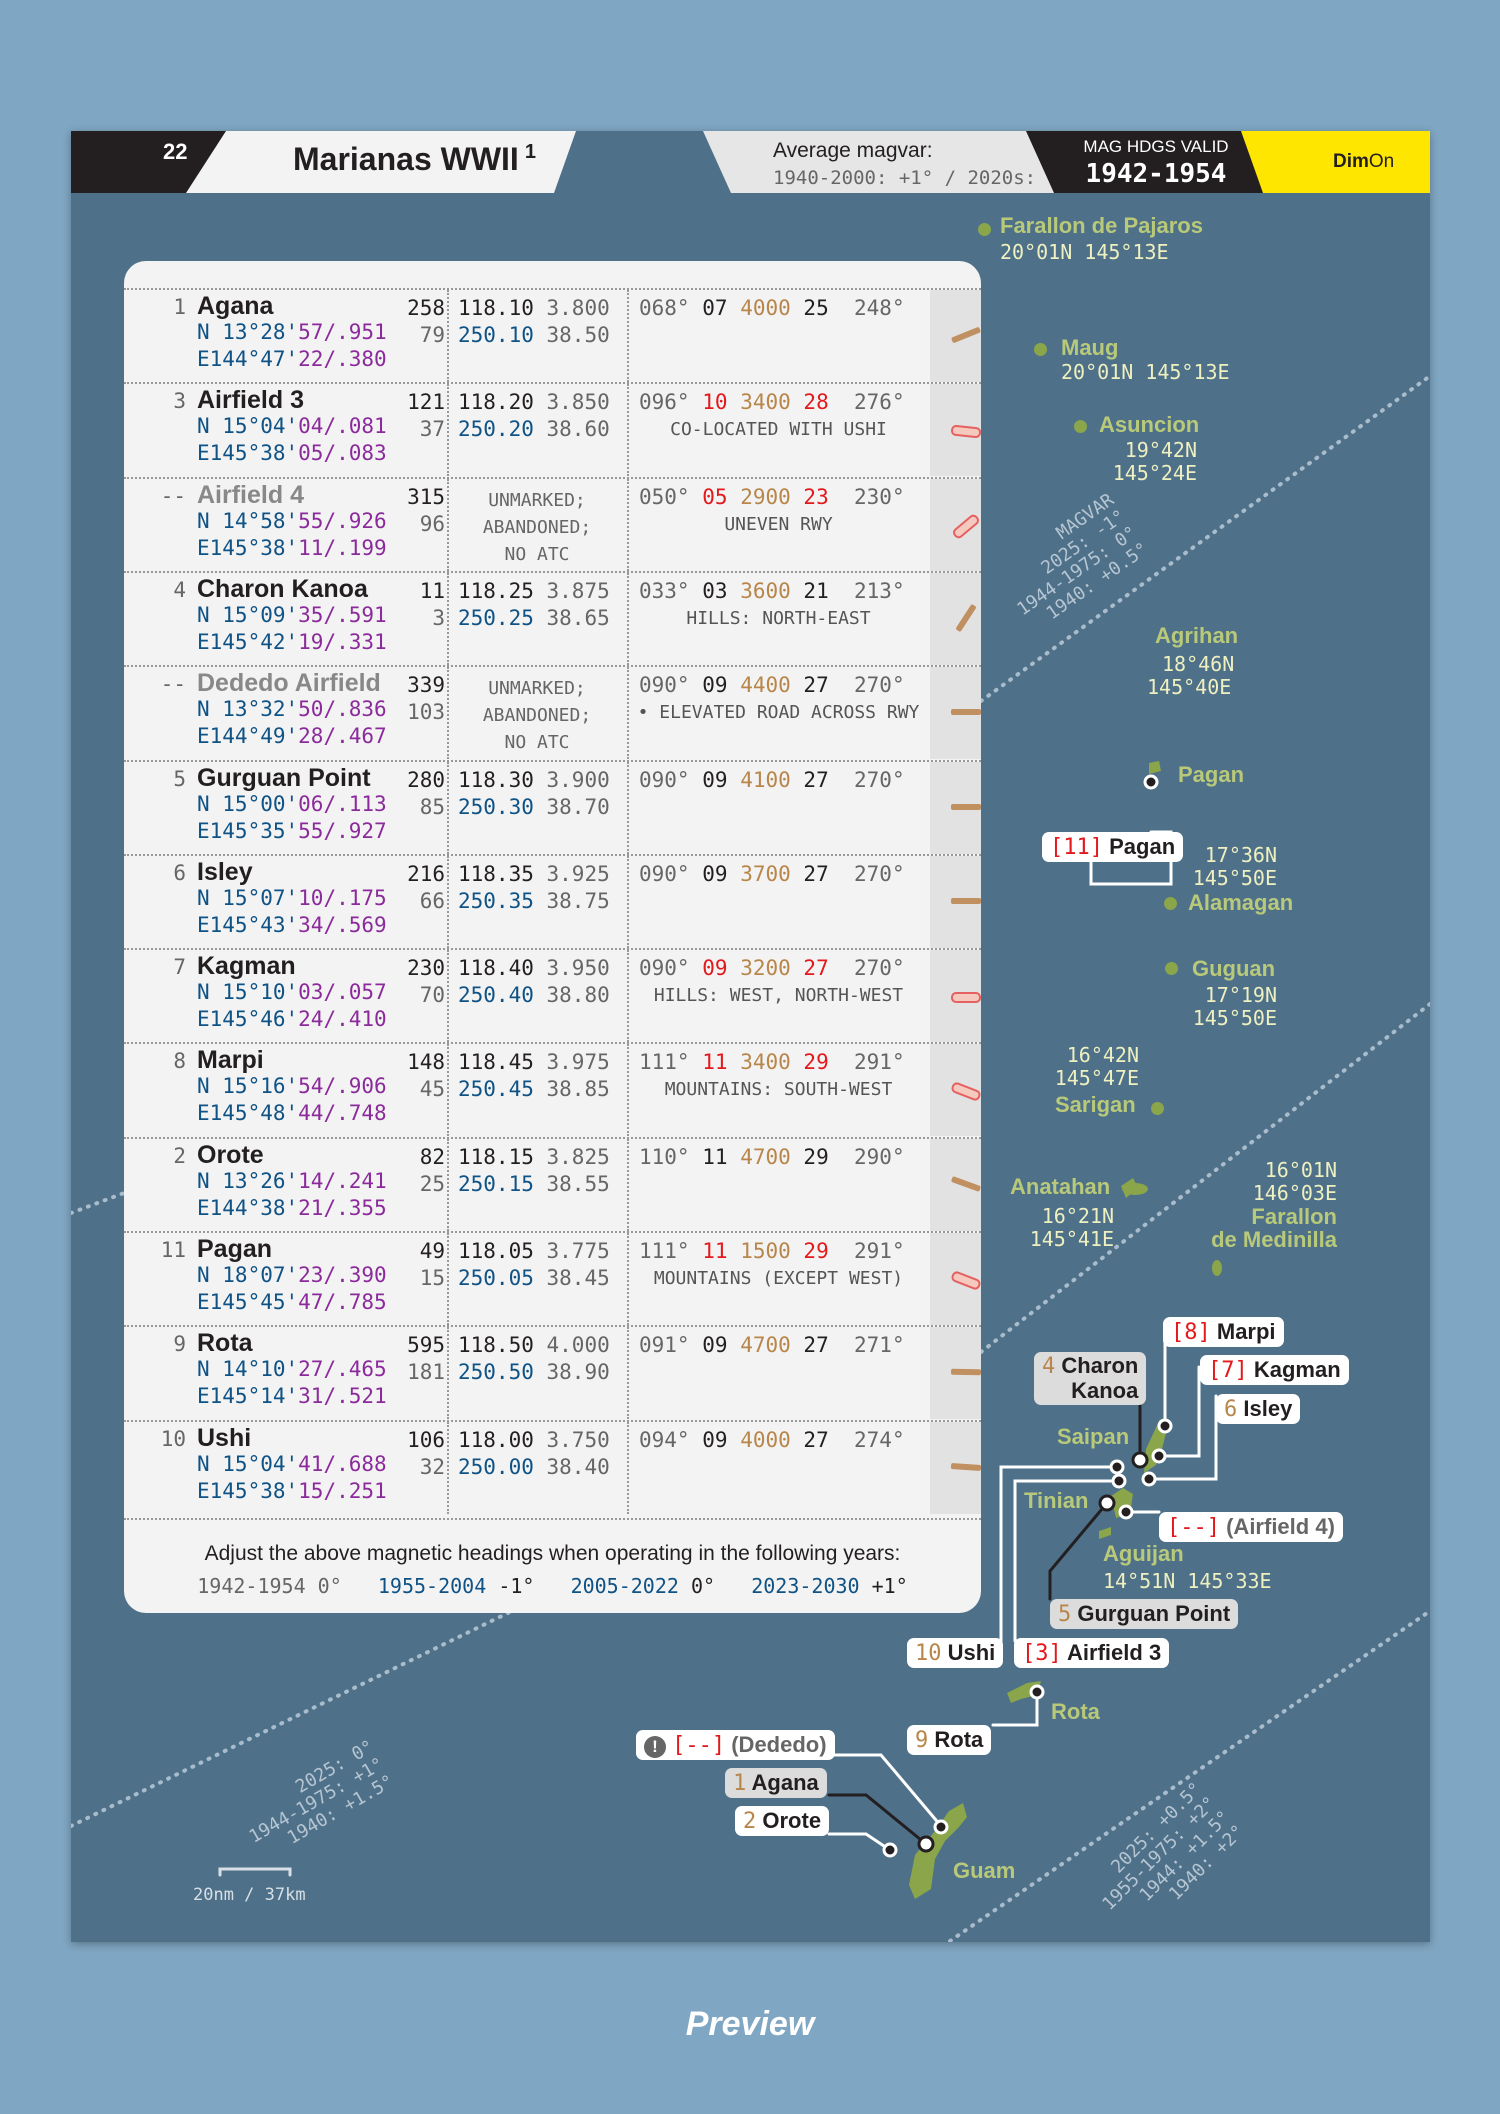  I want to click on heading-1: 091°, so click(664, 1345).